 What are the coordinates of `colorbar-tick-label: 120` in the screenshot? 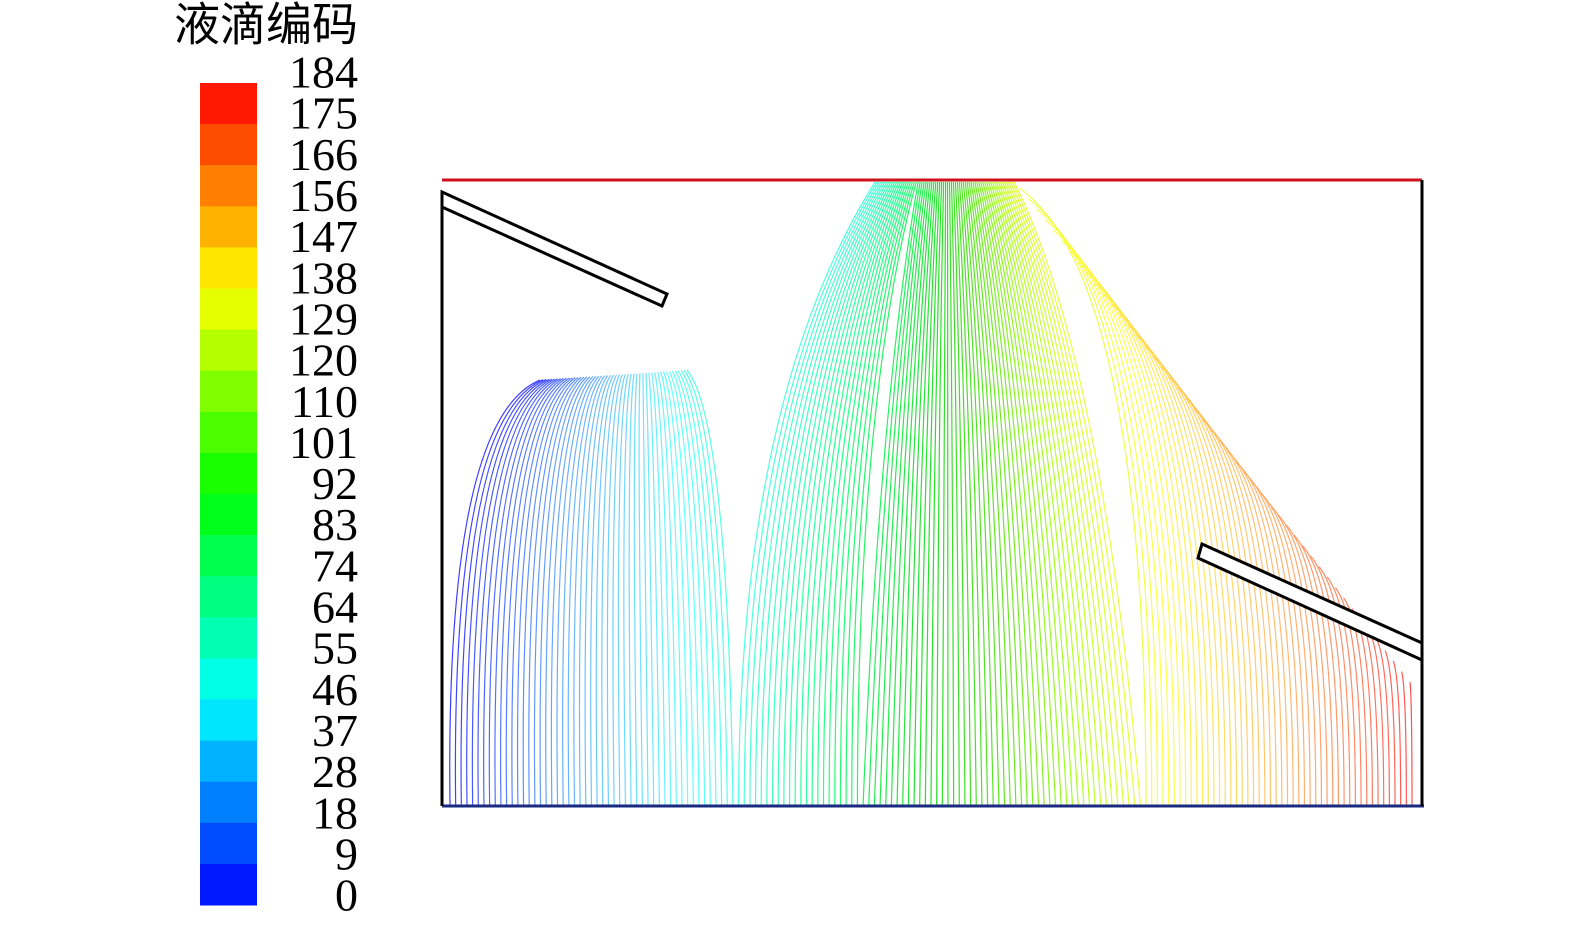 It's located at (323, 360).